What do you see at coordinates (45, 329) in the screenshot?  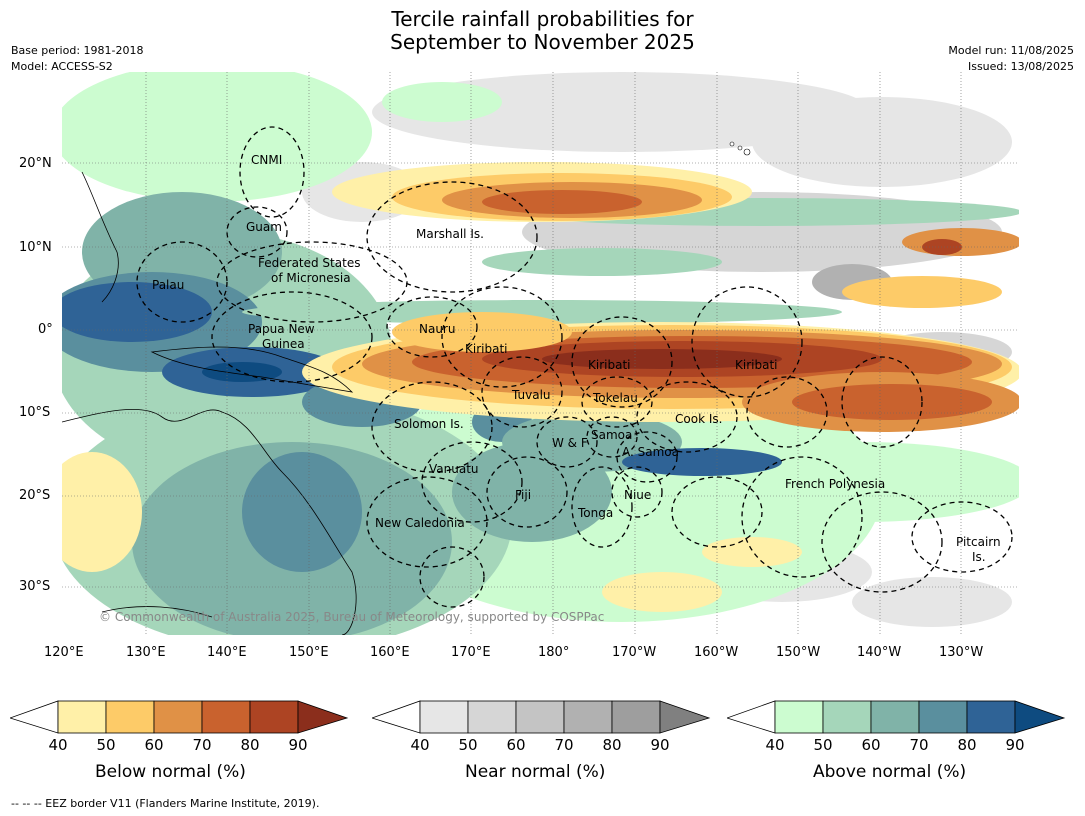 I see `lat-label-0: 0°` at bounding box center [45, 329].